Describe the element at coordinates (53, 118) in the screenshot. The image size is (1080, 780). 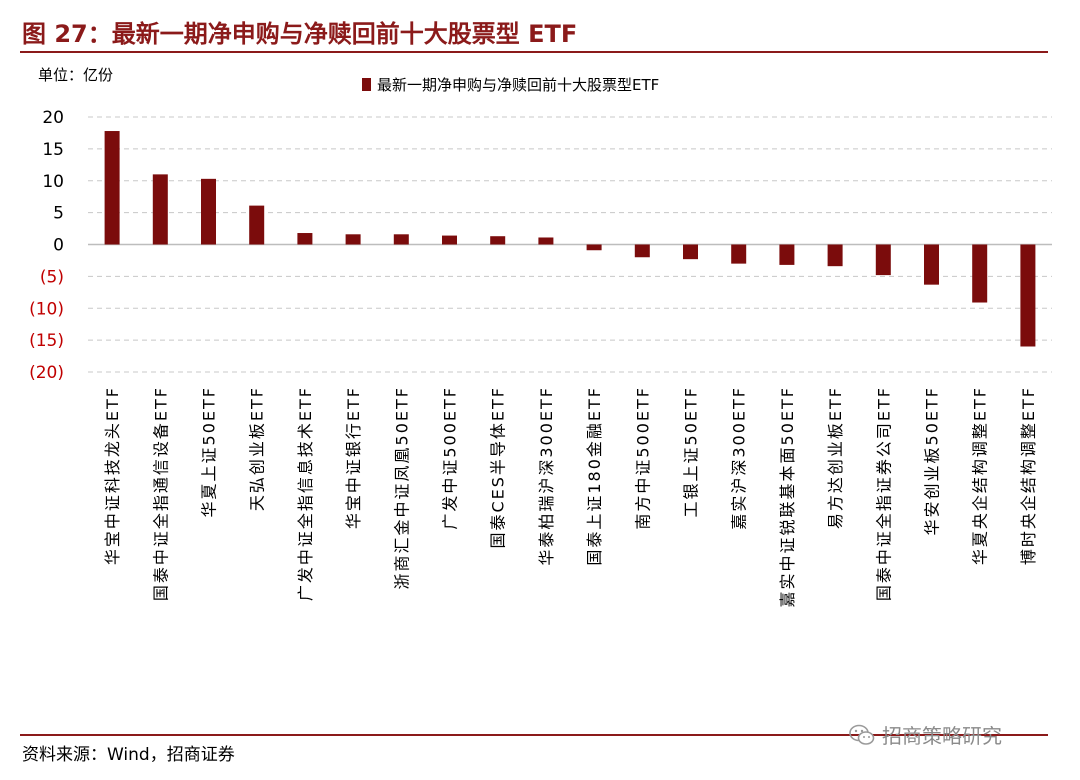
I see `y-tick-label: 20` at that location.